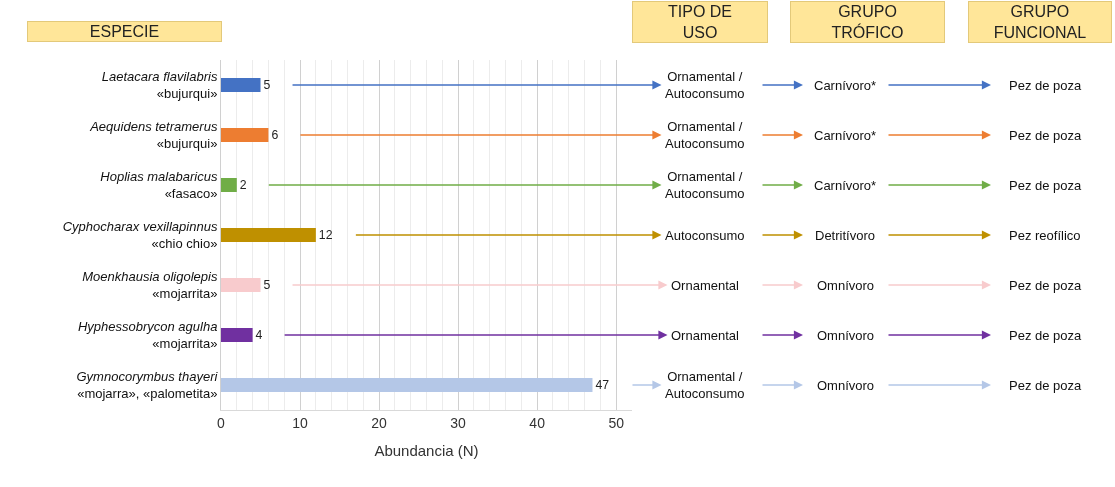 The height and width of the screenshot is (487, 1115). I want to click on x-tick-label: 0, so click(221, 422).